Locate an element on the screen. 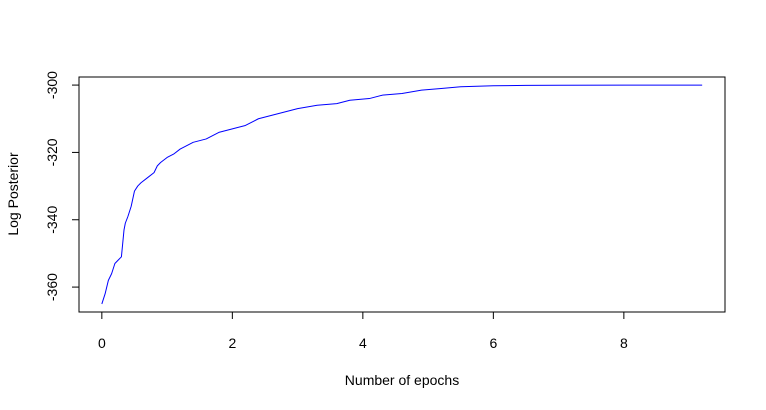 The width and height of the screenshot is (766, 410). y-axis-title: Log Posterior is located at coordinates (13, 194).